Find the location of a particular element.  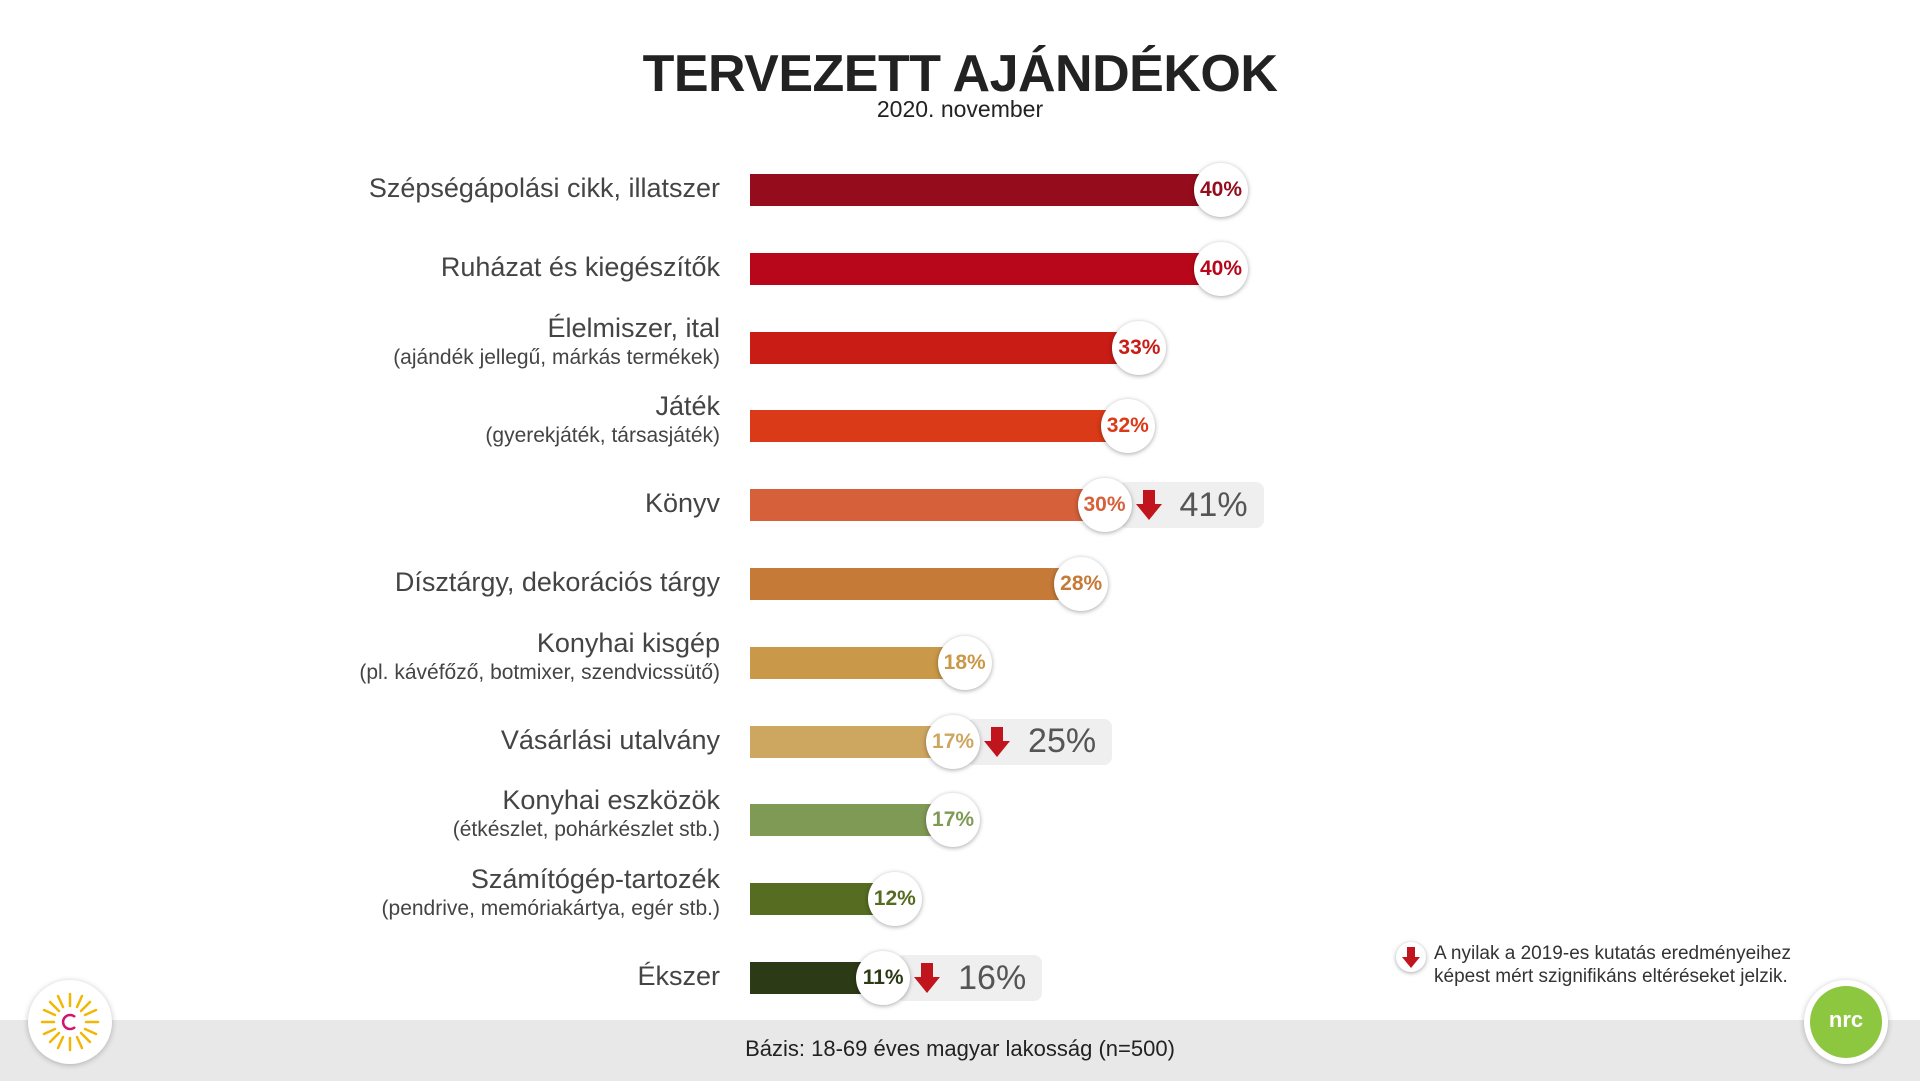

category-main-label: Könyv is located at coordinates (682, 503).